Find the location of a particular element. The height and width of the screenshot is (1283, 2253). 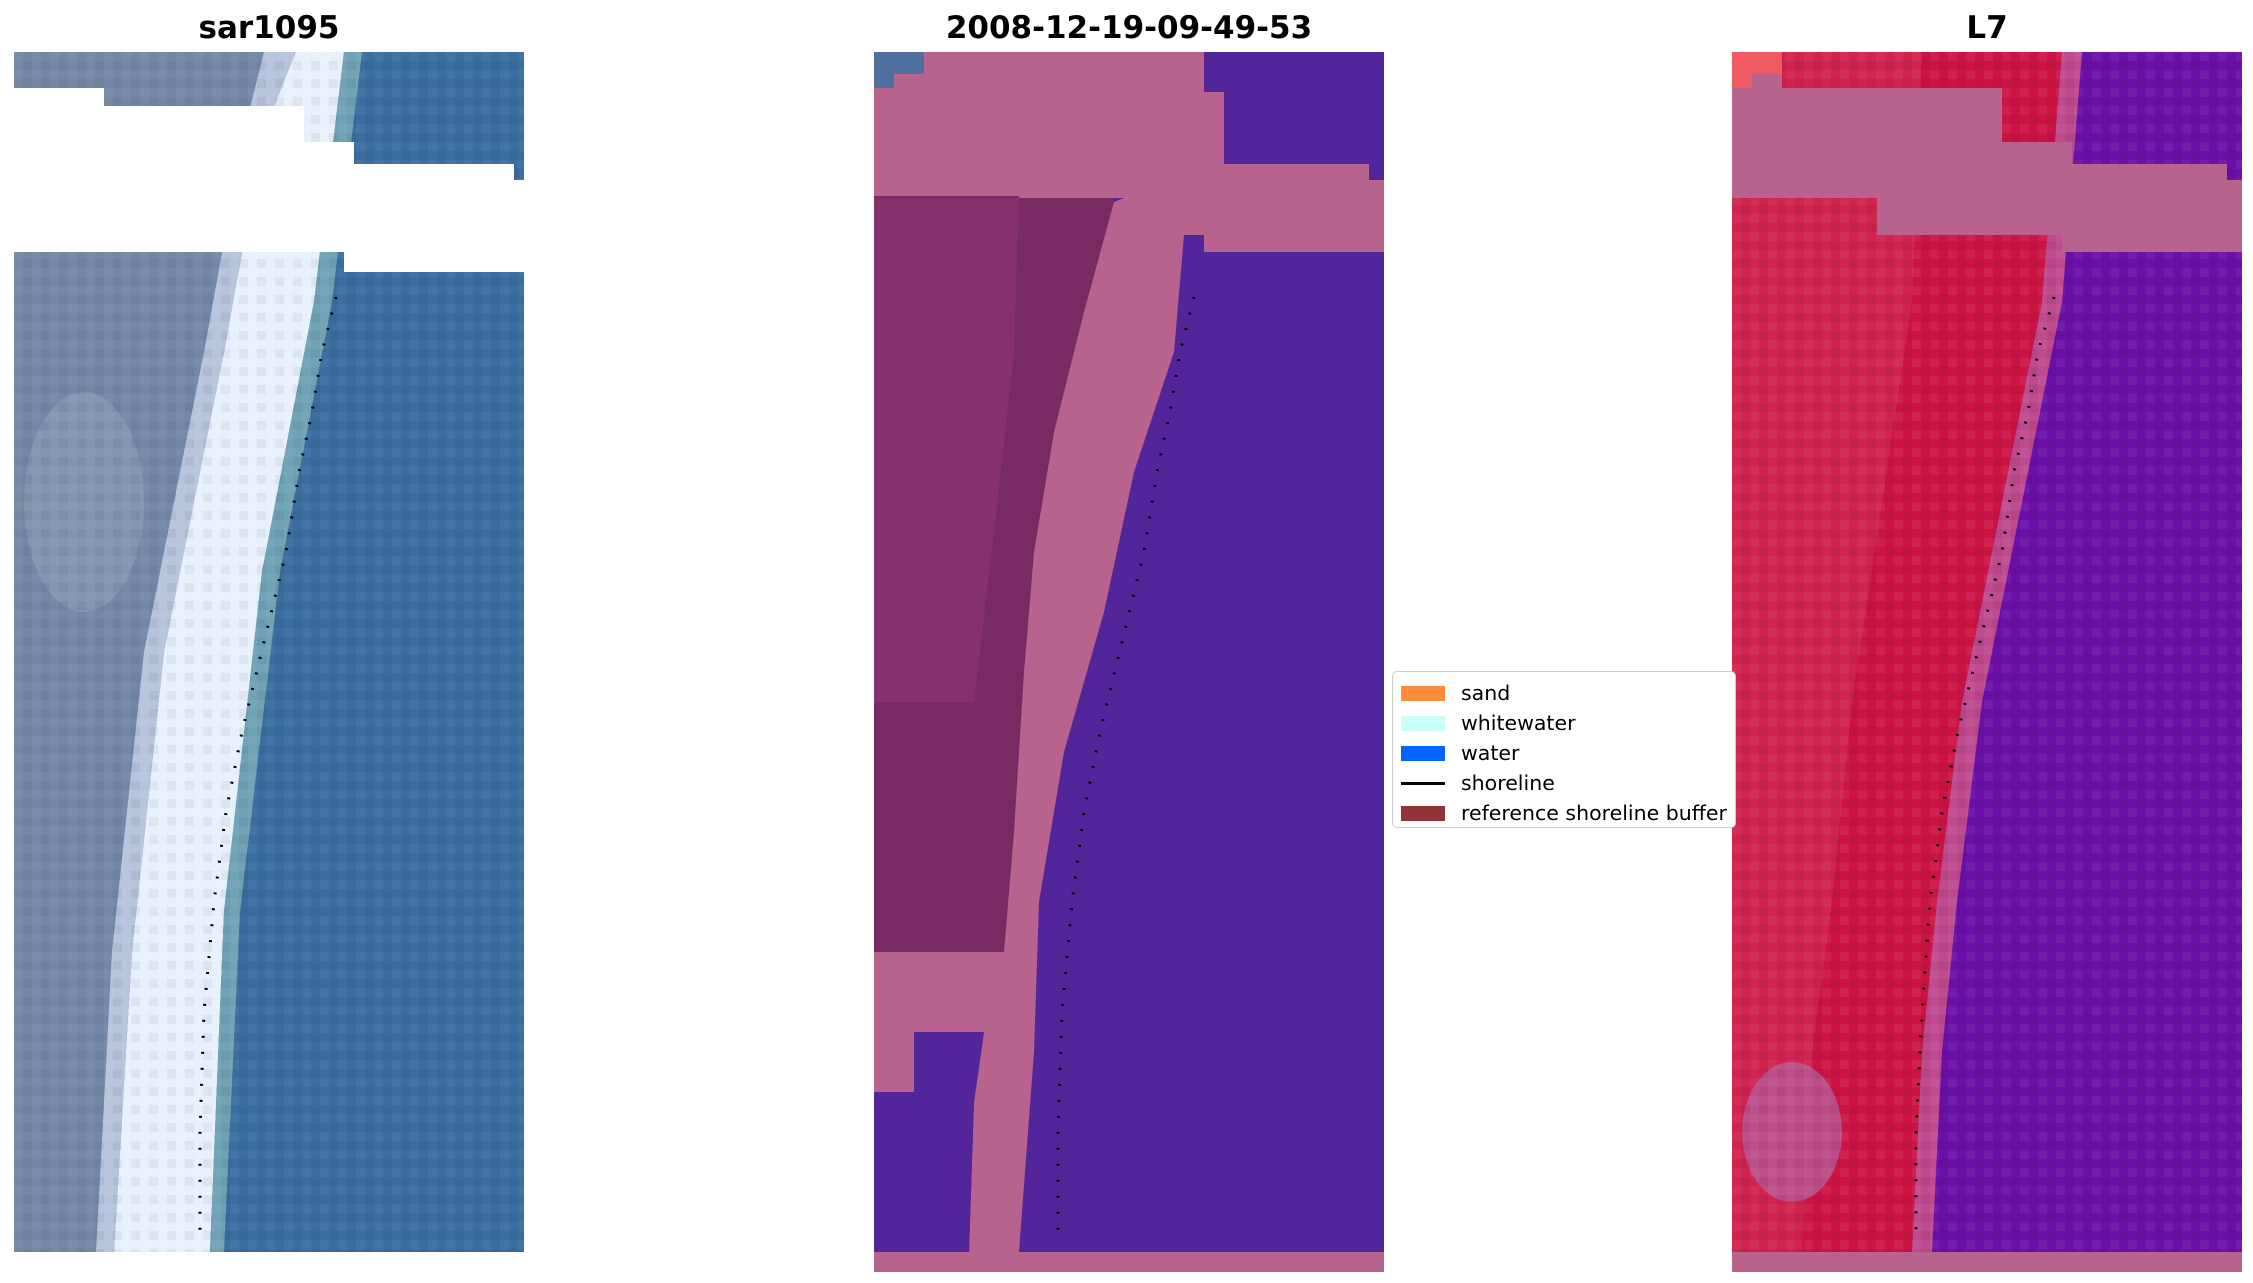

legend-item-whitewater: whitewater is located at coordinates (1488, 723).